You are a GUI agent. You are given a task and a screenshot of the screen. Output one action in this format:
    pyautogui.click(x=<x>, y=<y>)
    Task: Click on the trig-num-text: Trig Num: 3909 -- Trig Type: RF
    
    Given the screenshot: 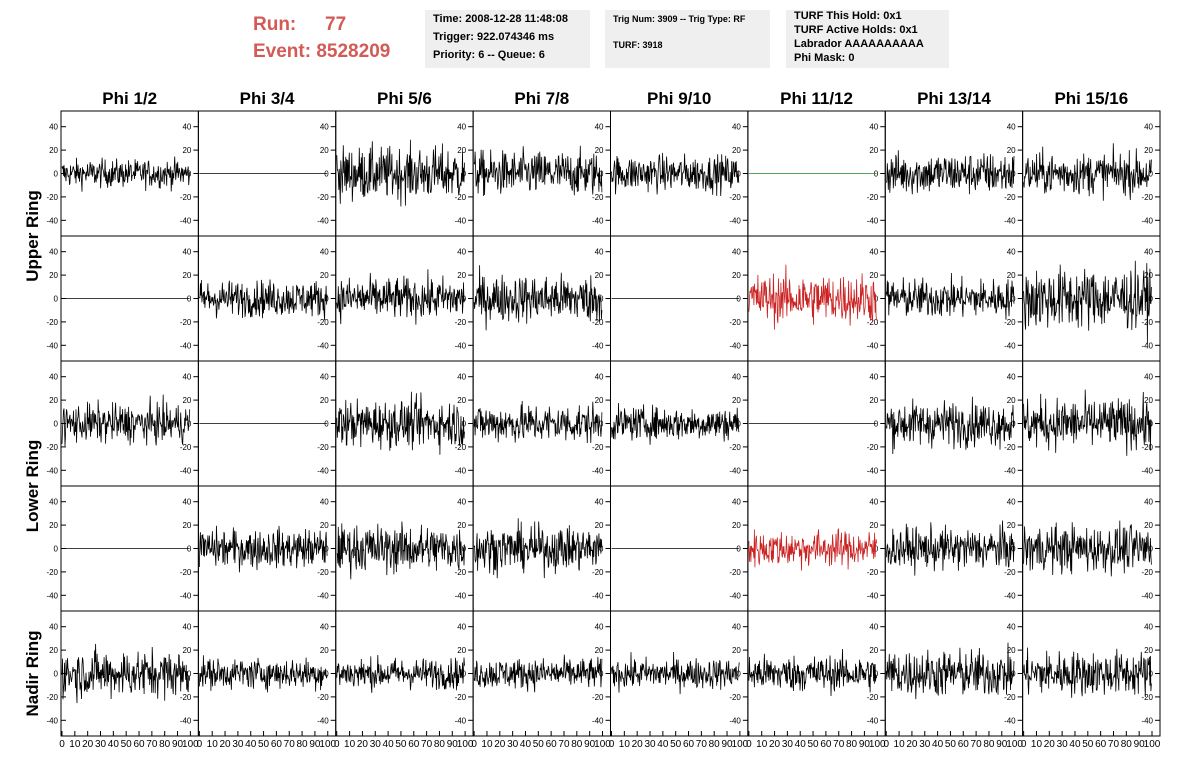 What is the action you would take?
    pyautogui.click(x=679, y=19)
    